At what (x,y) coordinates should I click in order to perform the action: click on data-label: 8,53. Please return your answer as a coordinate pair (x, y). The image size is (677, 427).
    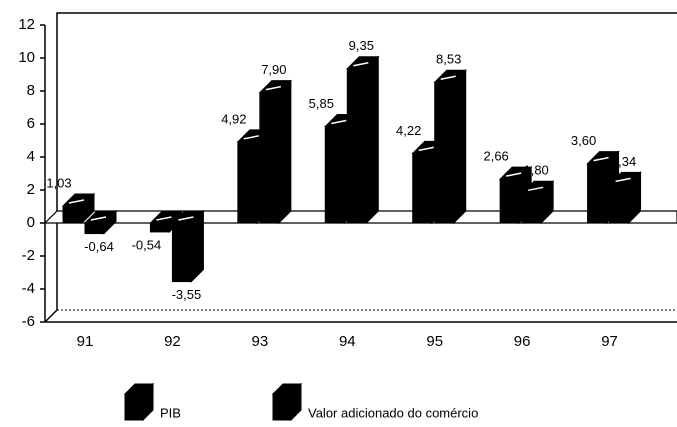
    Looking at the image, I should click on (448, 59).